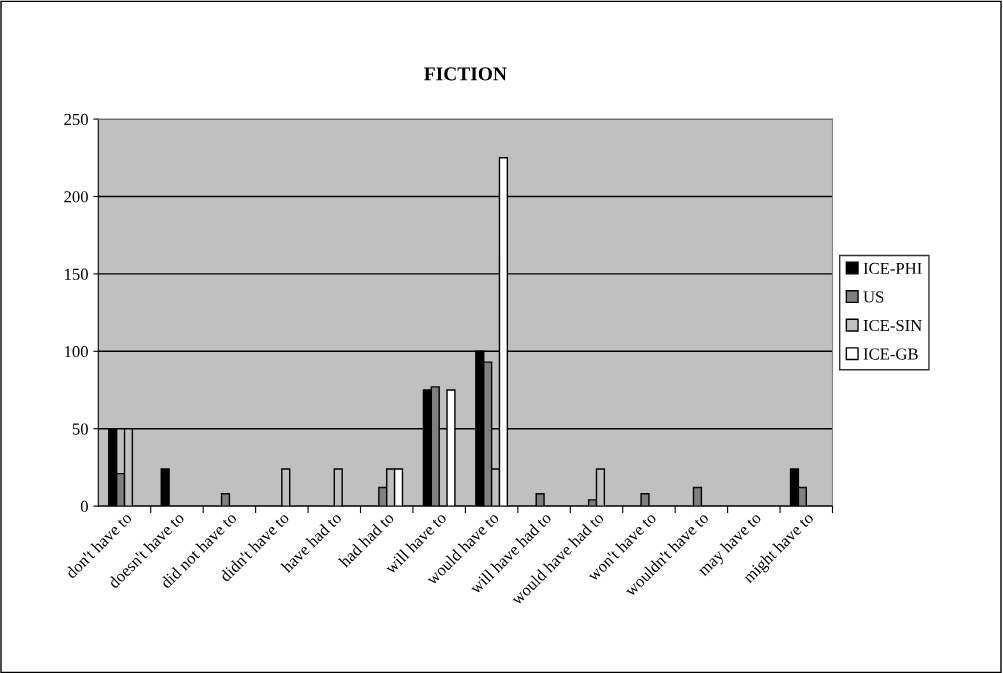 This screenshot has height=673, width=1003. Describe the element at coordinates (76, 119) in the screenshot. I see `y-tick-label: 250` at that location.